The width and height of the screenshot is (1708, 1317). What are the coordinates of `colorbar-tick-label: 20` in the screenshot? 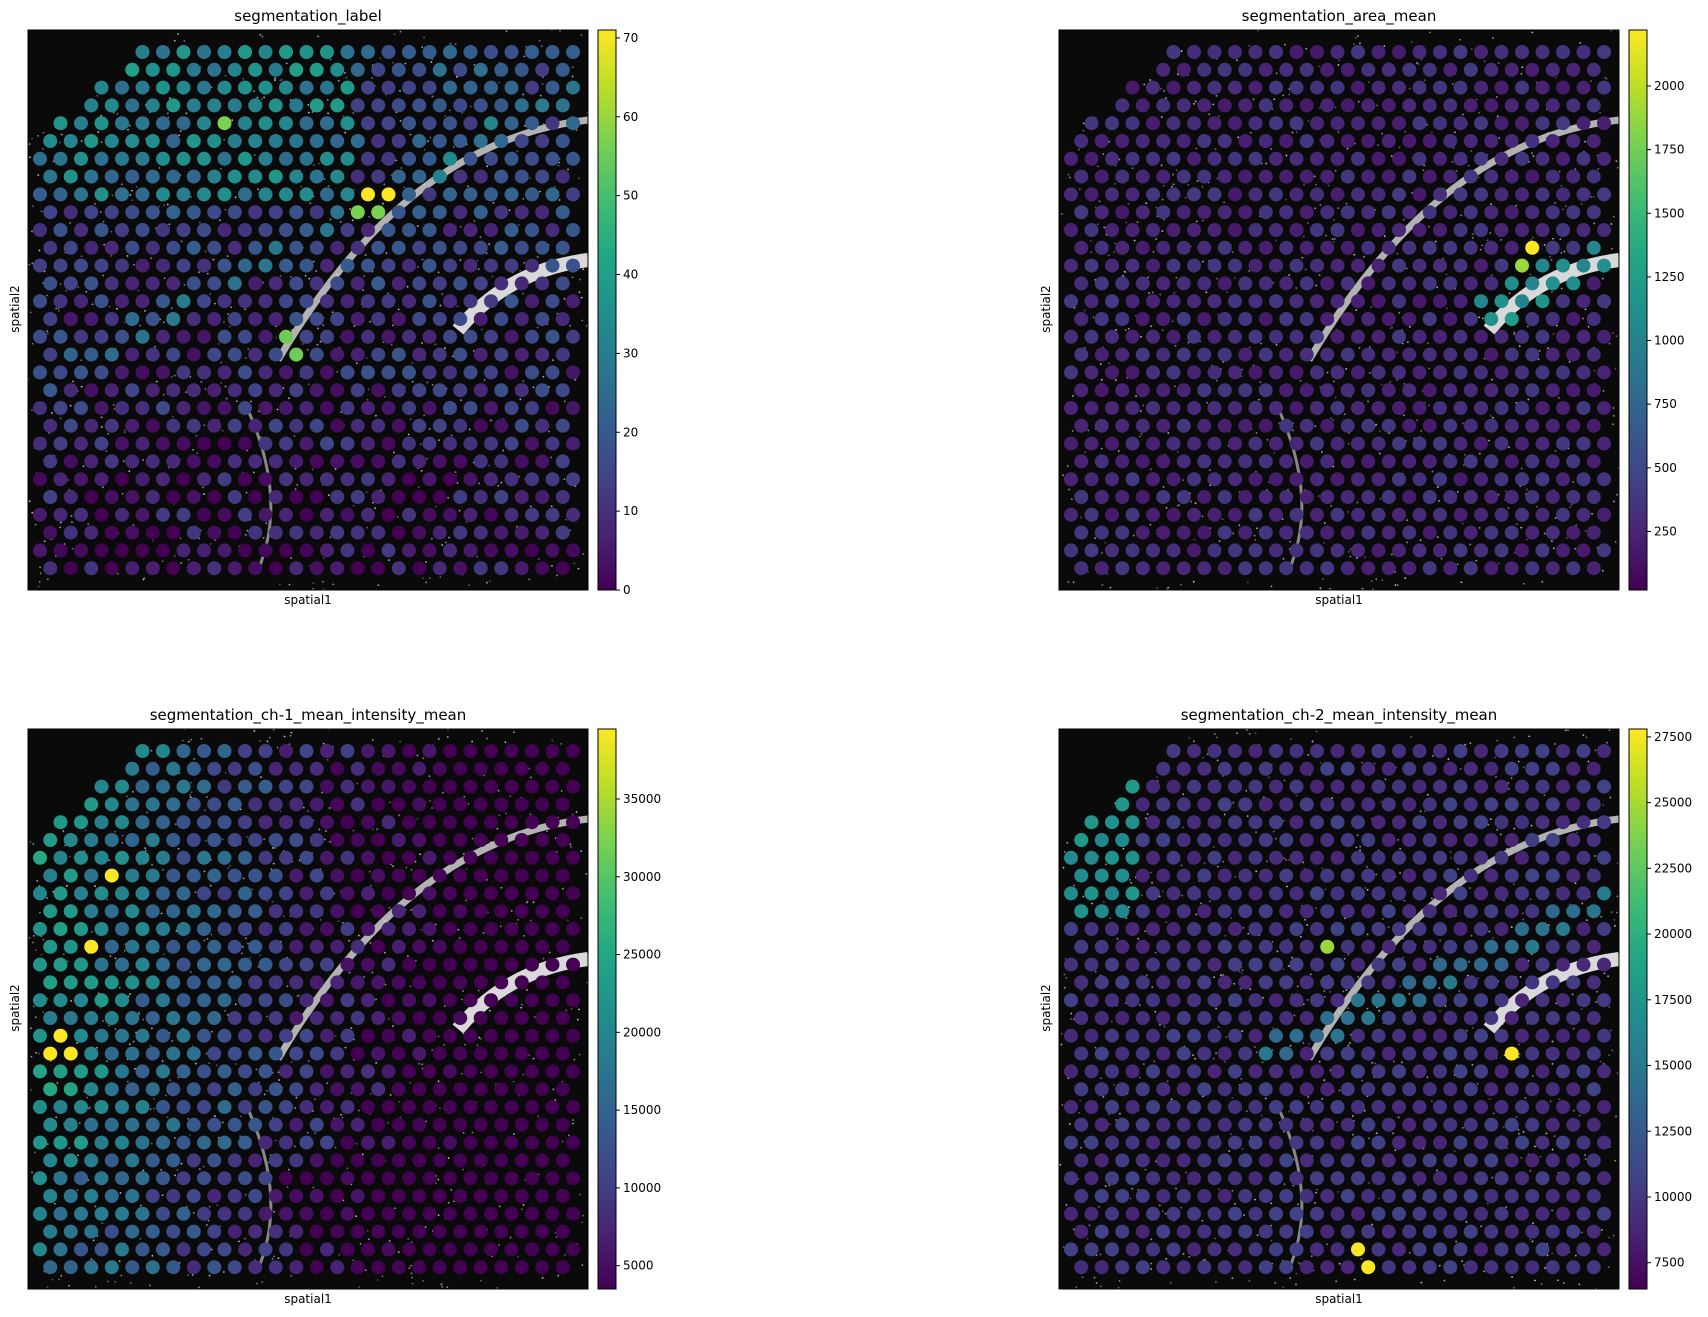 It's located at (630, 432).